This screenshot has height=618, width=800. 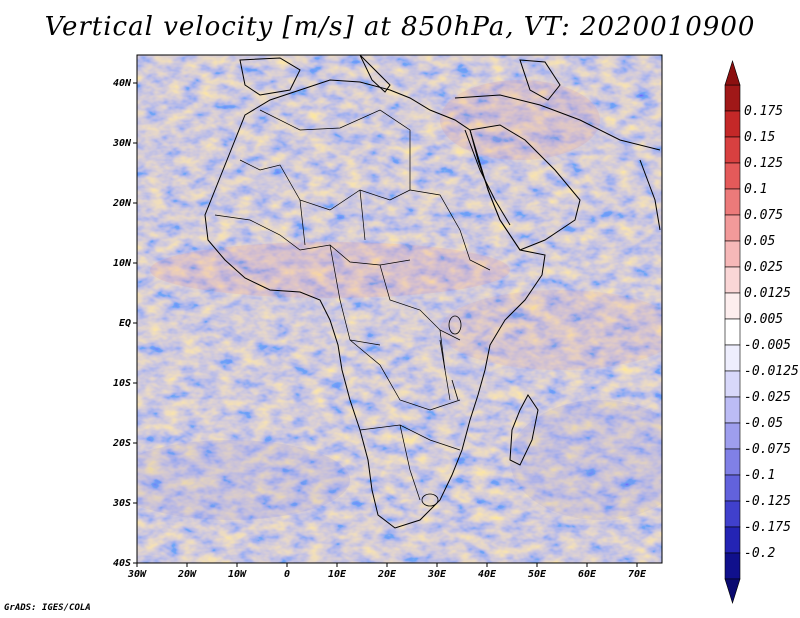 What do you see at coordinates (759, 475) in the screenshot?
I see `colorbar-label: -0.1` at bounding box center [759, 475].